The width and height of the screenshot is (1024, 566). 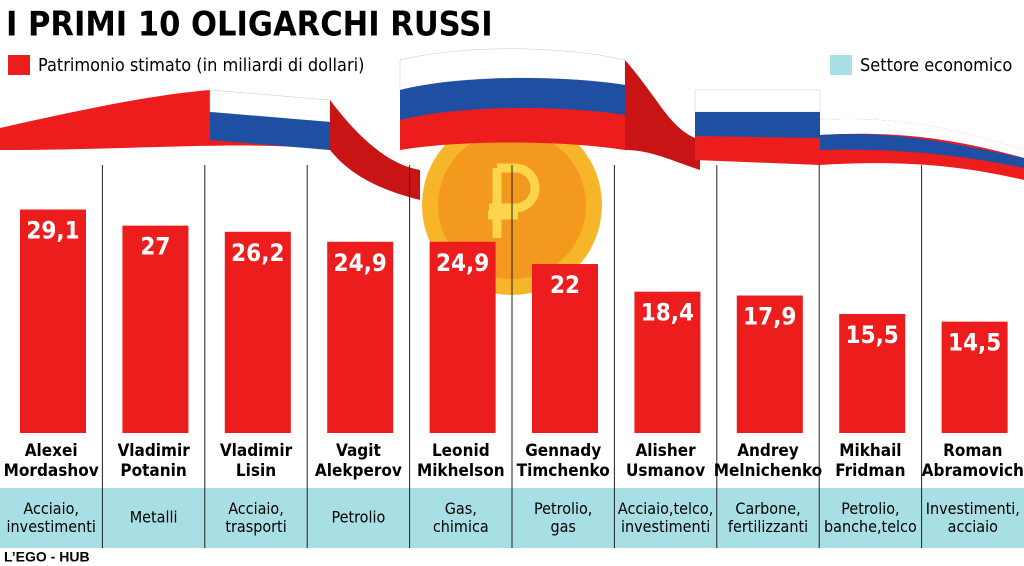 What do you see at coordinates (563, 461) in the screenshot?
I see `x-tick-label: Gennady Timchenko` at bounding box center [563, 461].